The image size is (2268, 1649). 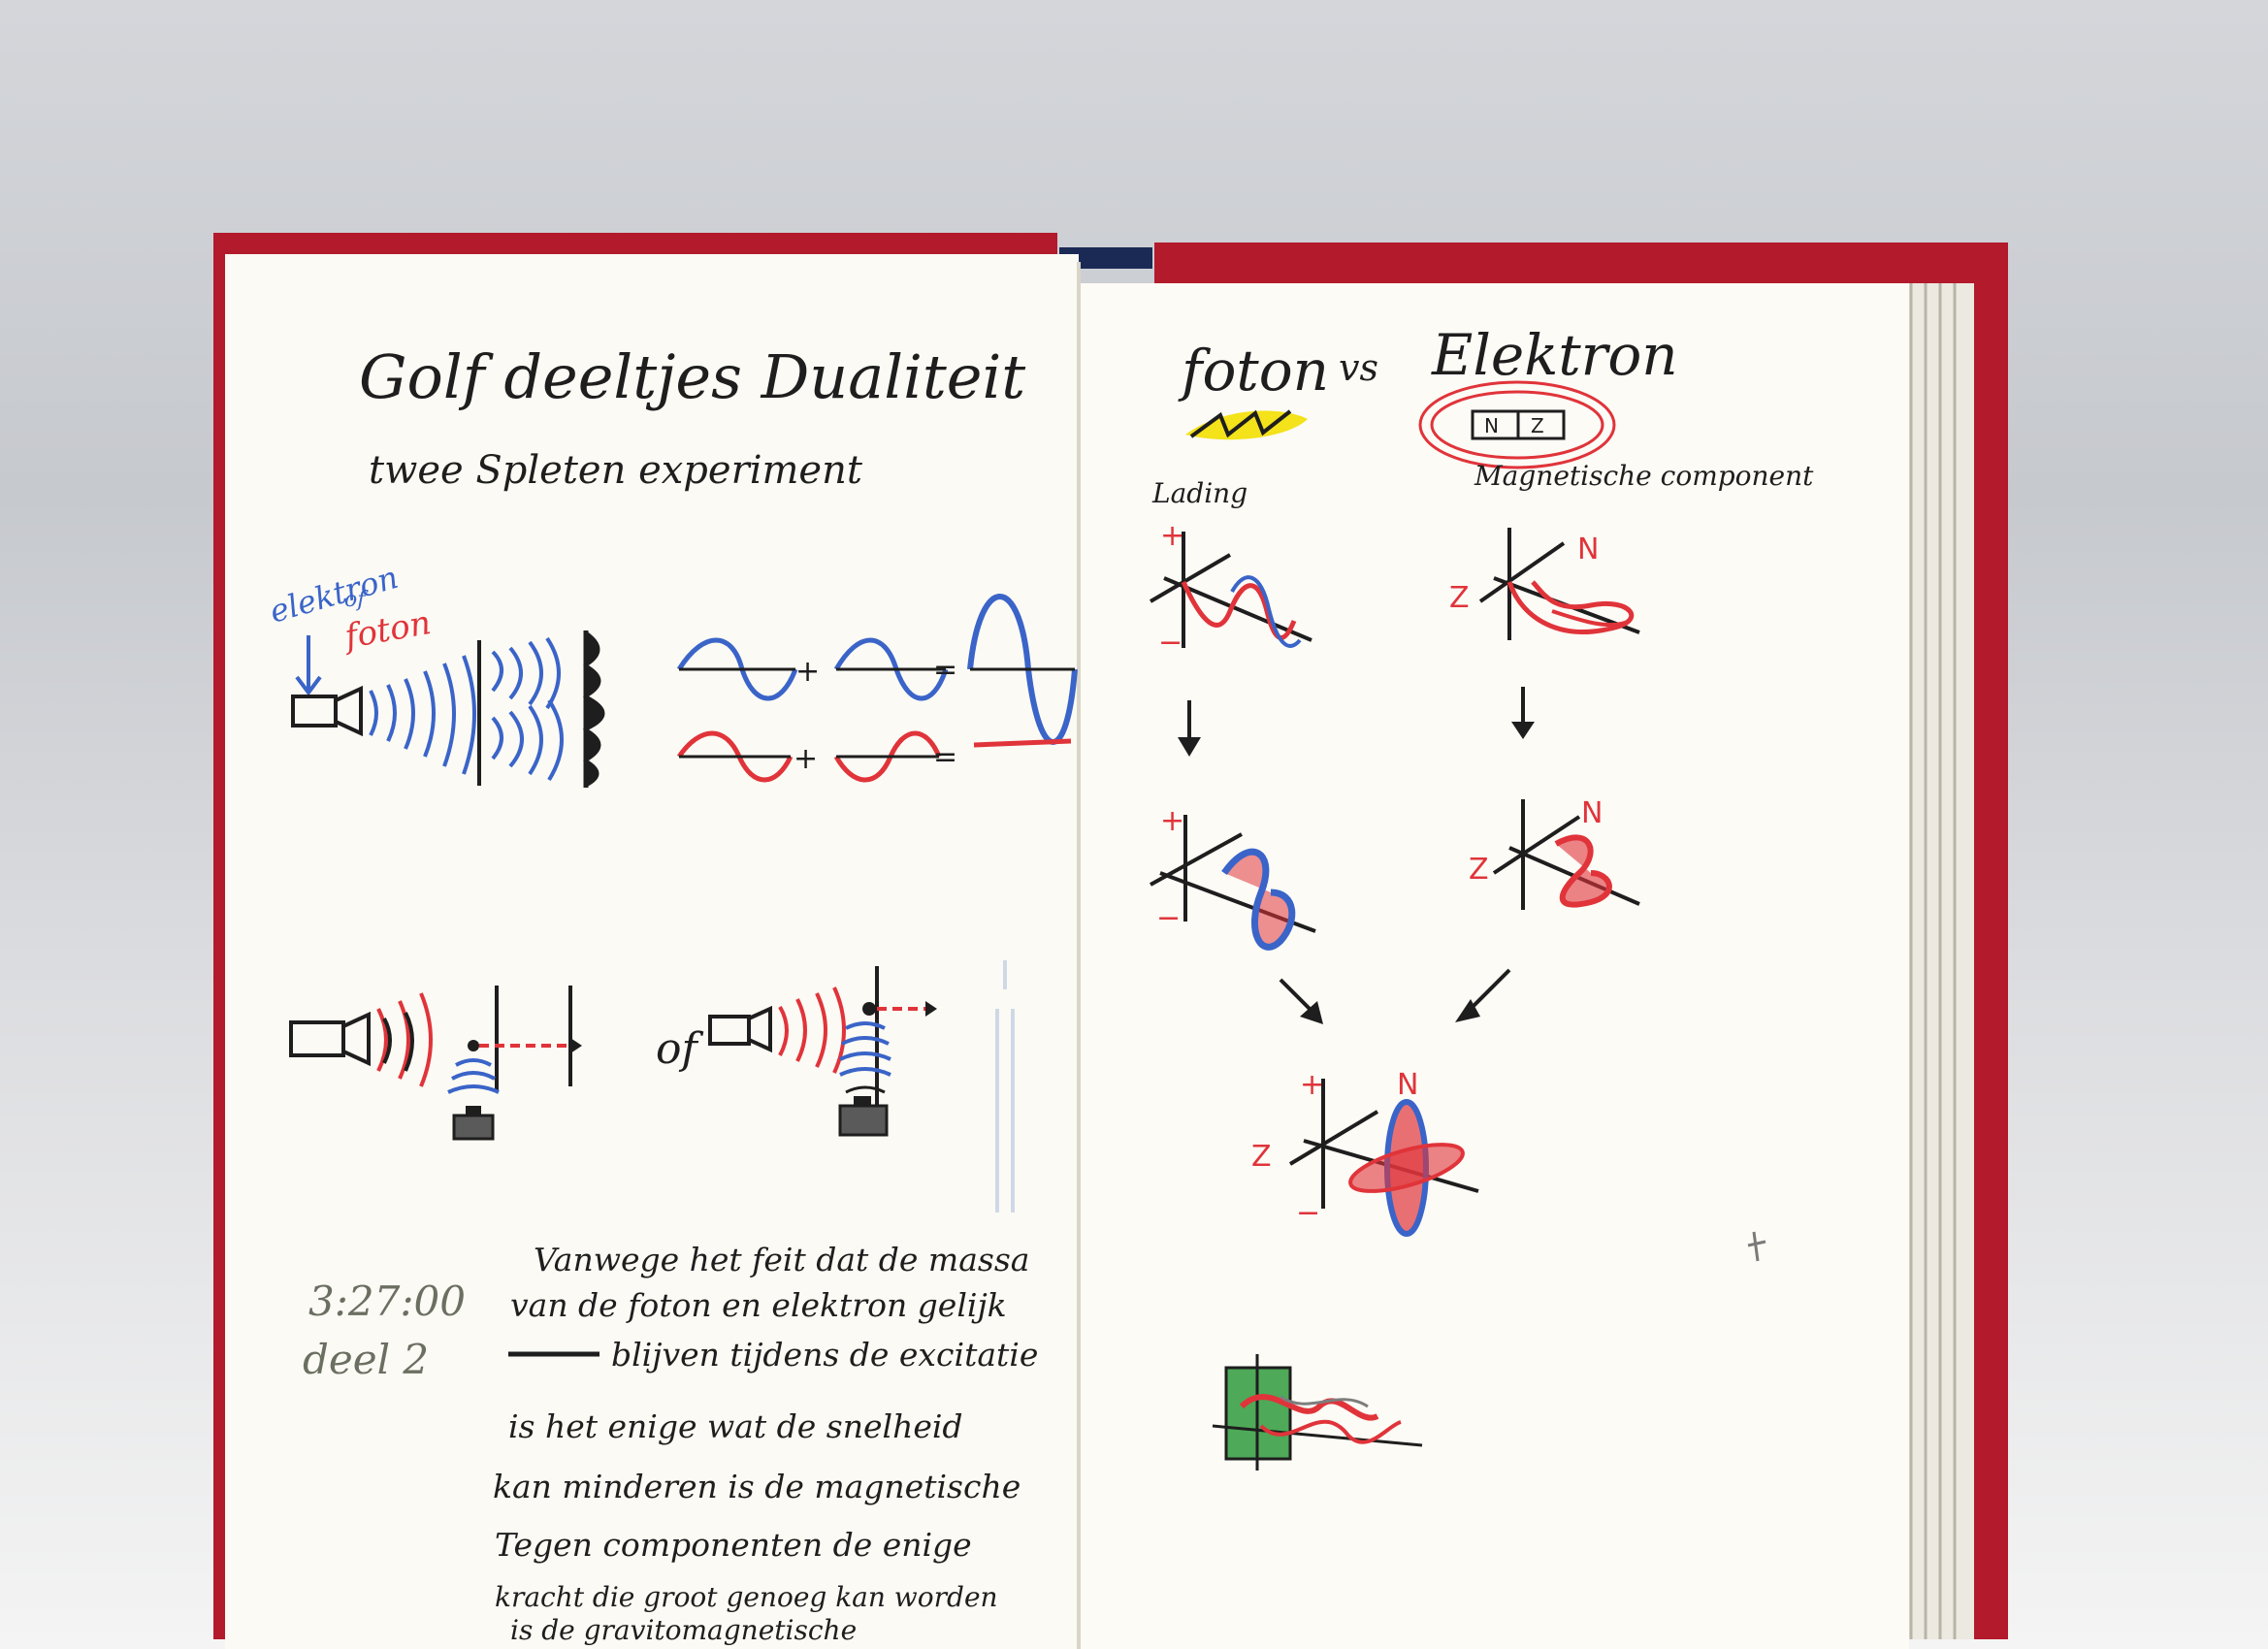 What do you see at coordinates (733, 1545) in the screenshot?
I see `note-line: Tegen componenten de enige` at bounding box center [733, 1545].